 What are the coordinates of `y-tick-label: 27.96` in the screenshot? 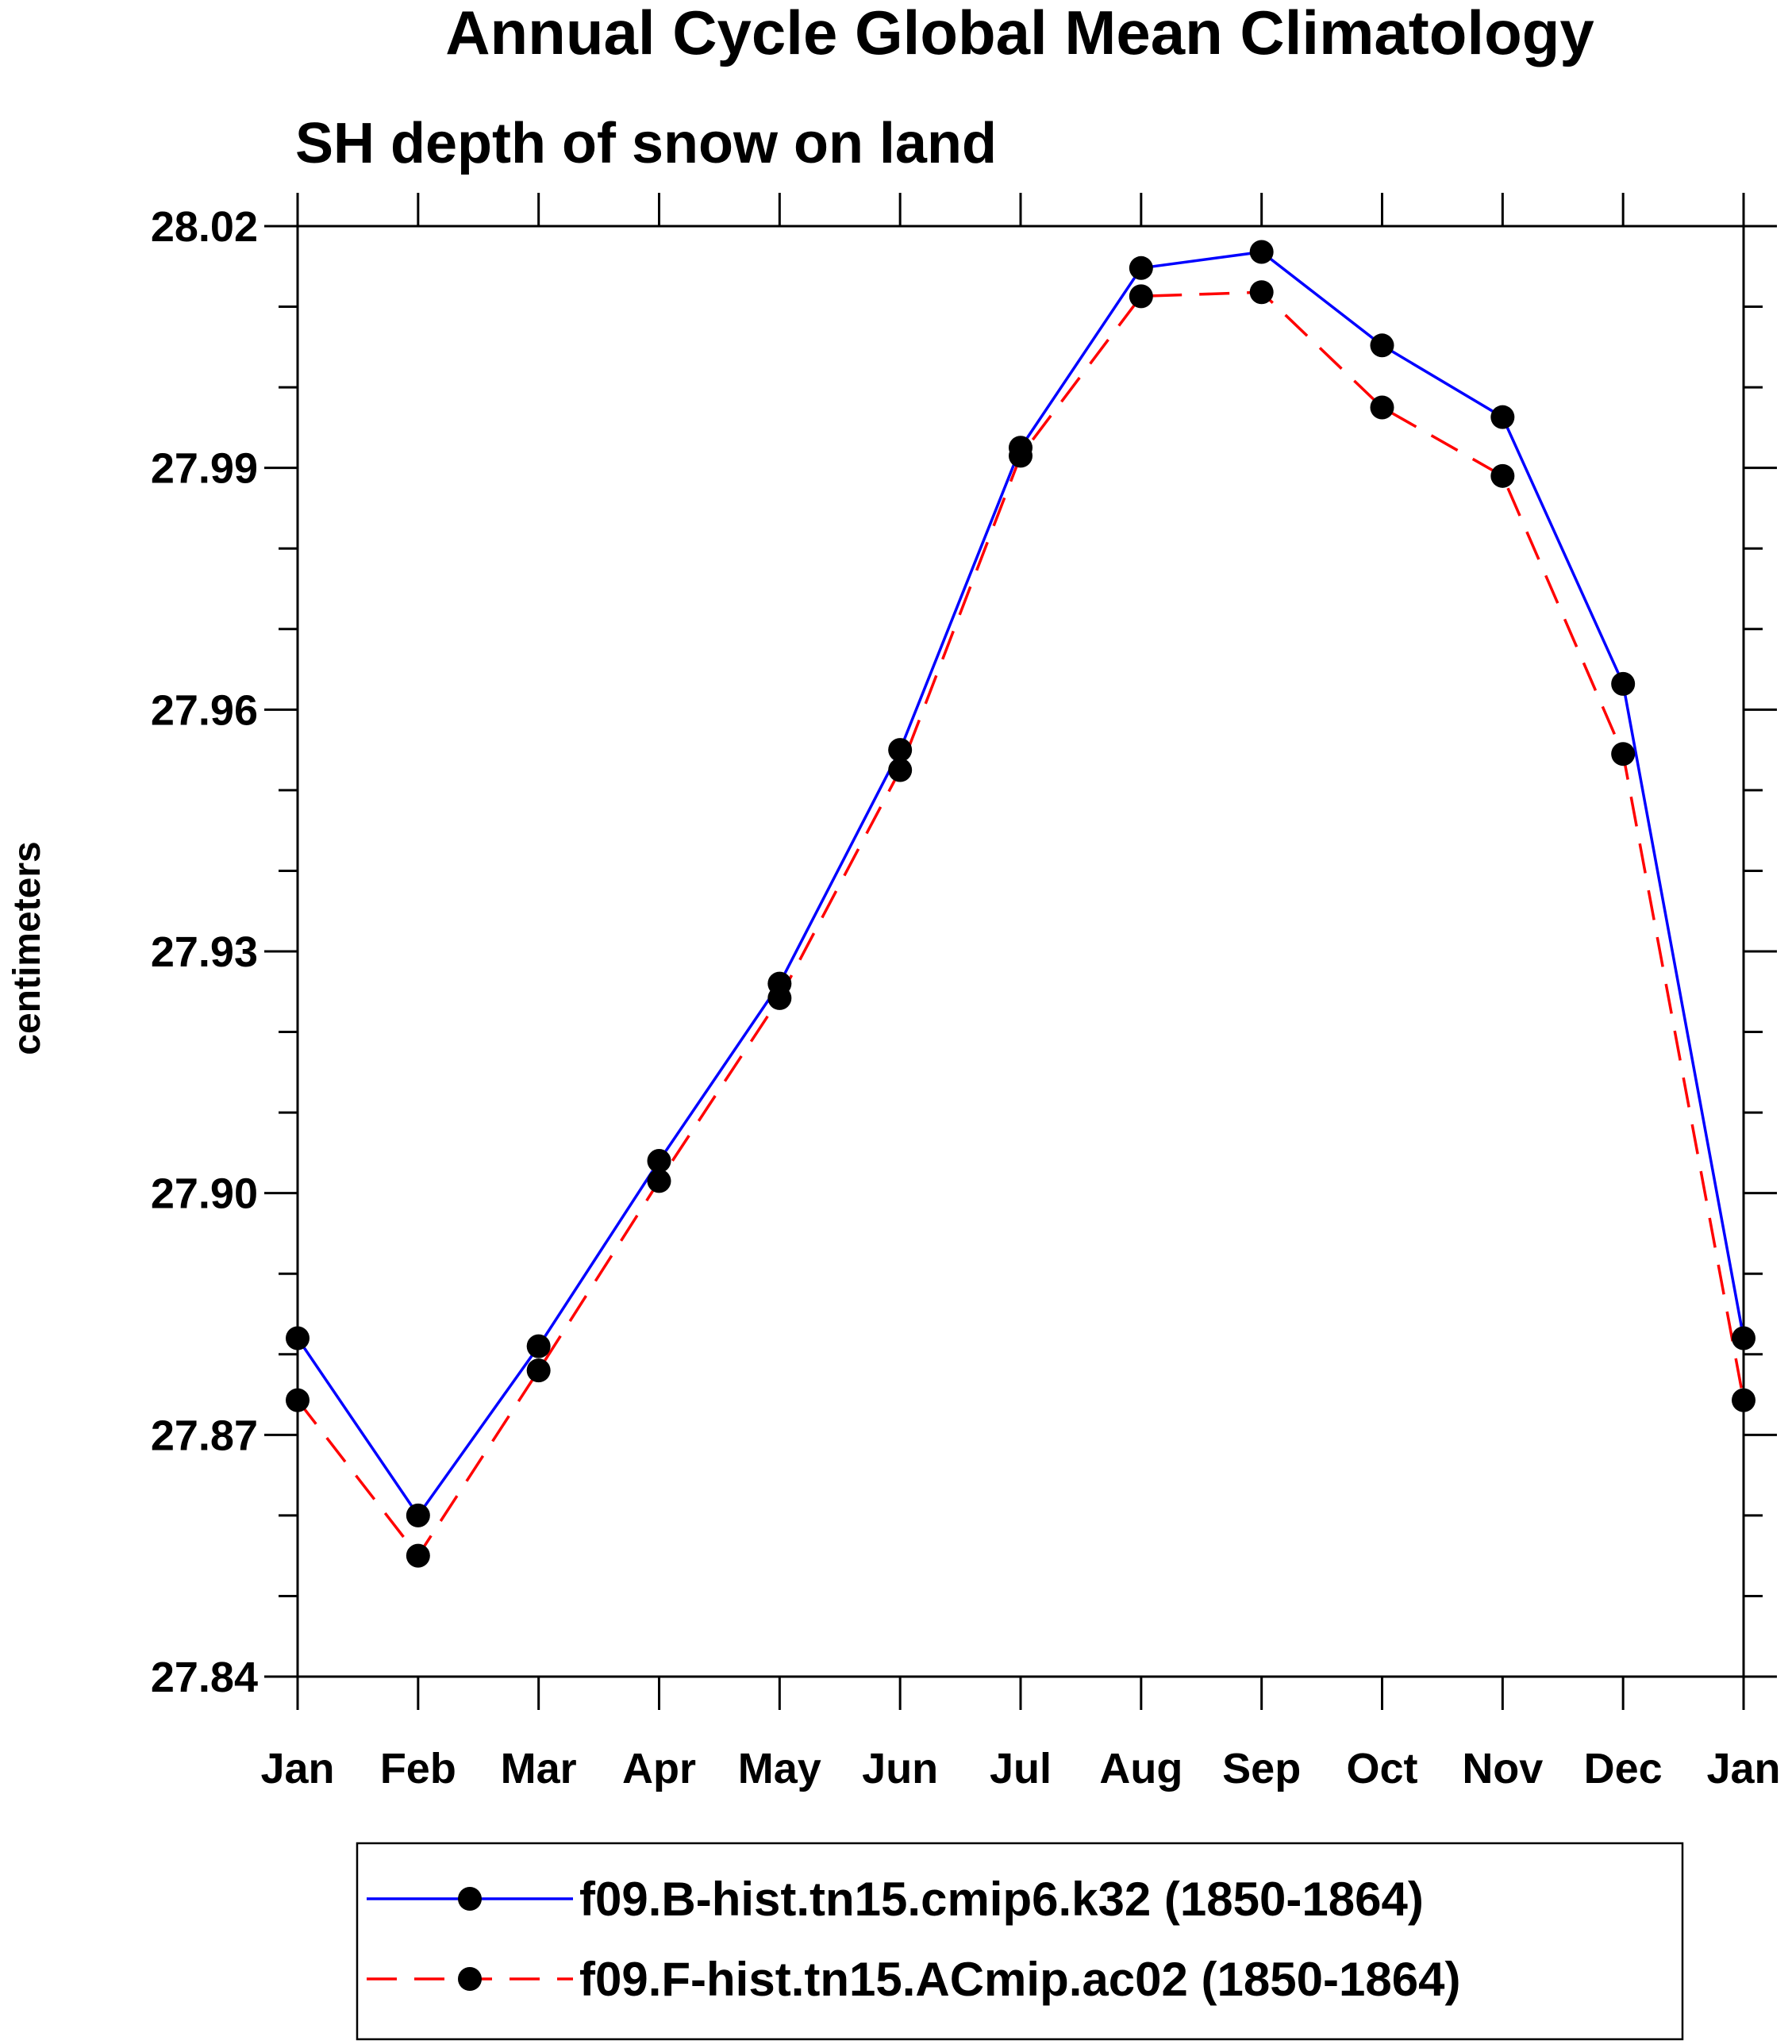 It's located at (204, 710).